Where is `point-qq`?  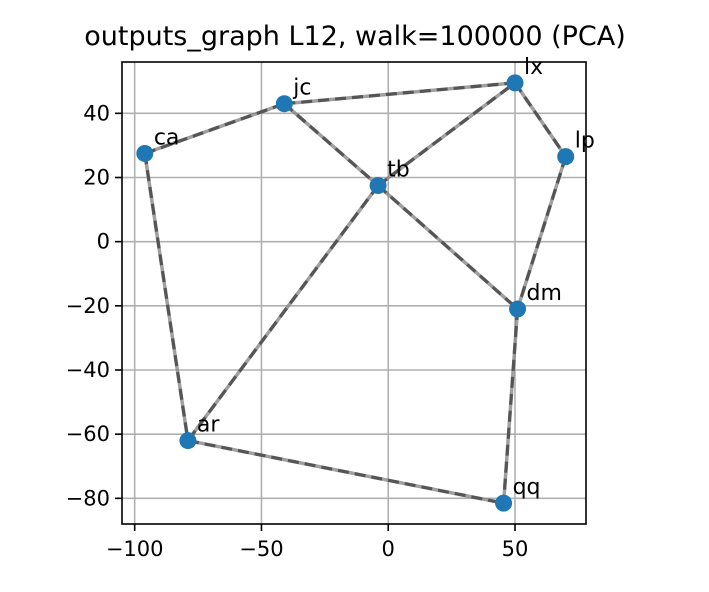 point-qq is located at coordinates (504, 503).